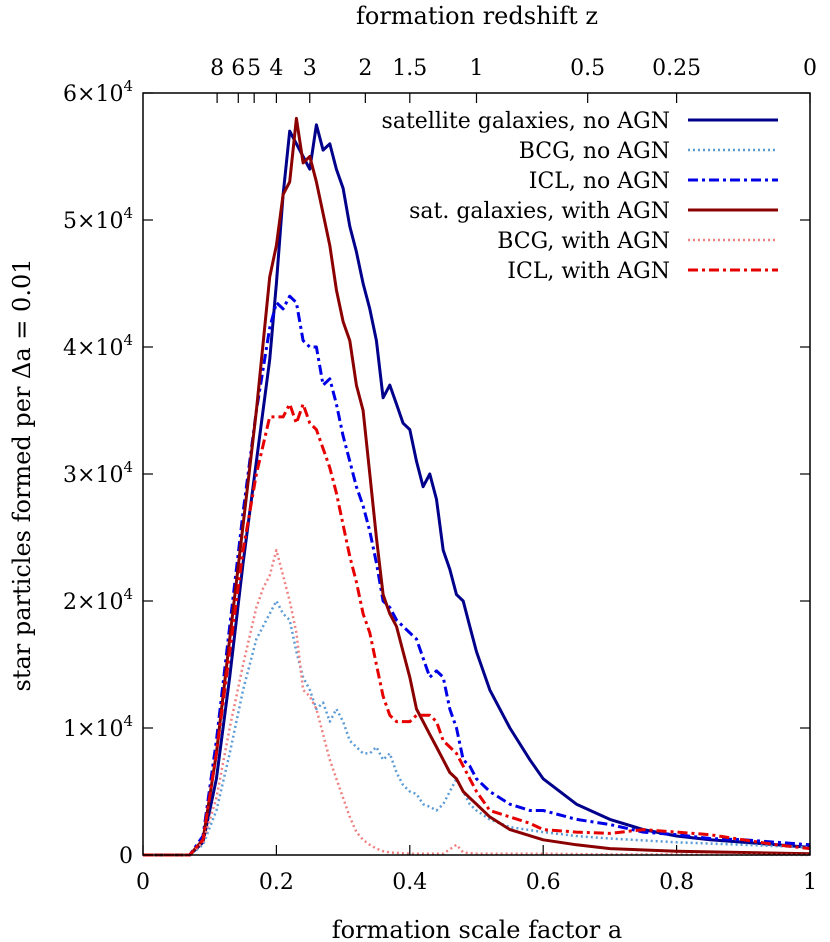  I want to click on y-tick-label: 2×10⁴, so click(98, 600).